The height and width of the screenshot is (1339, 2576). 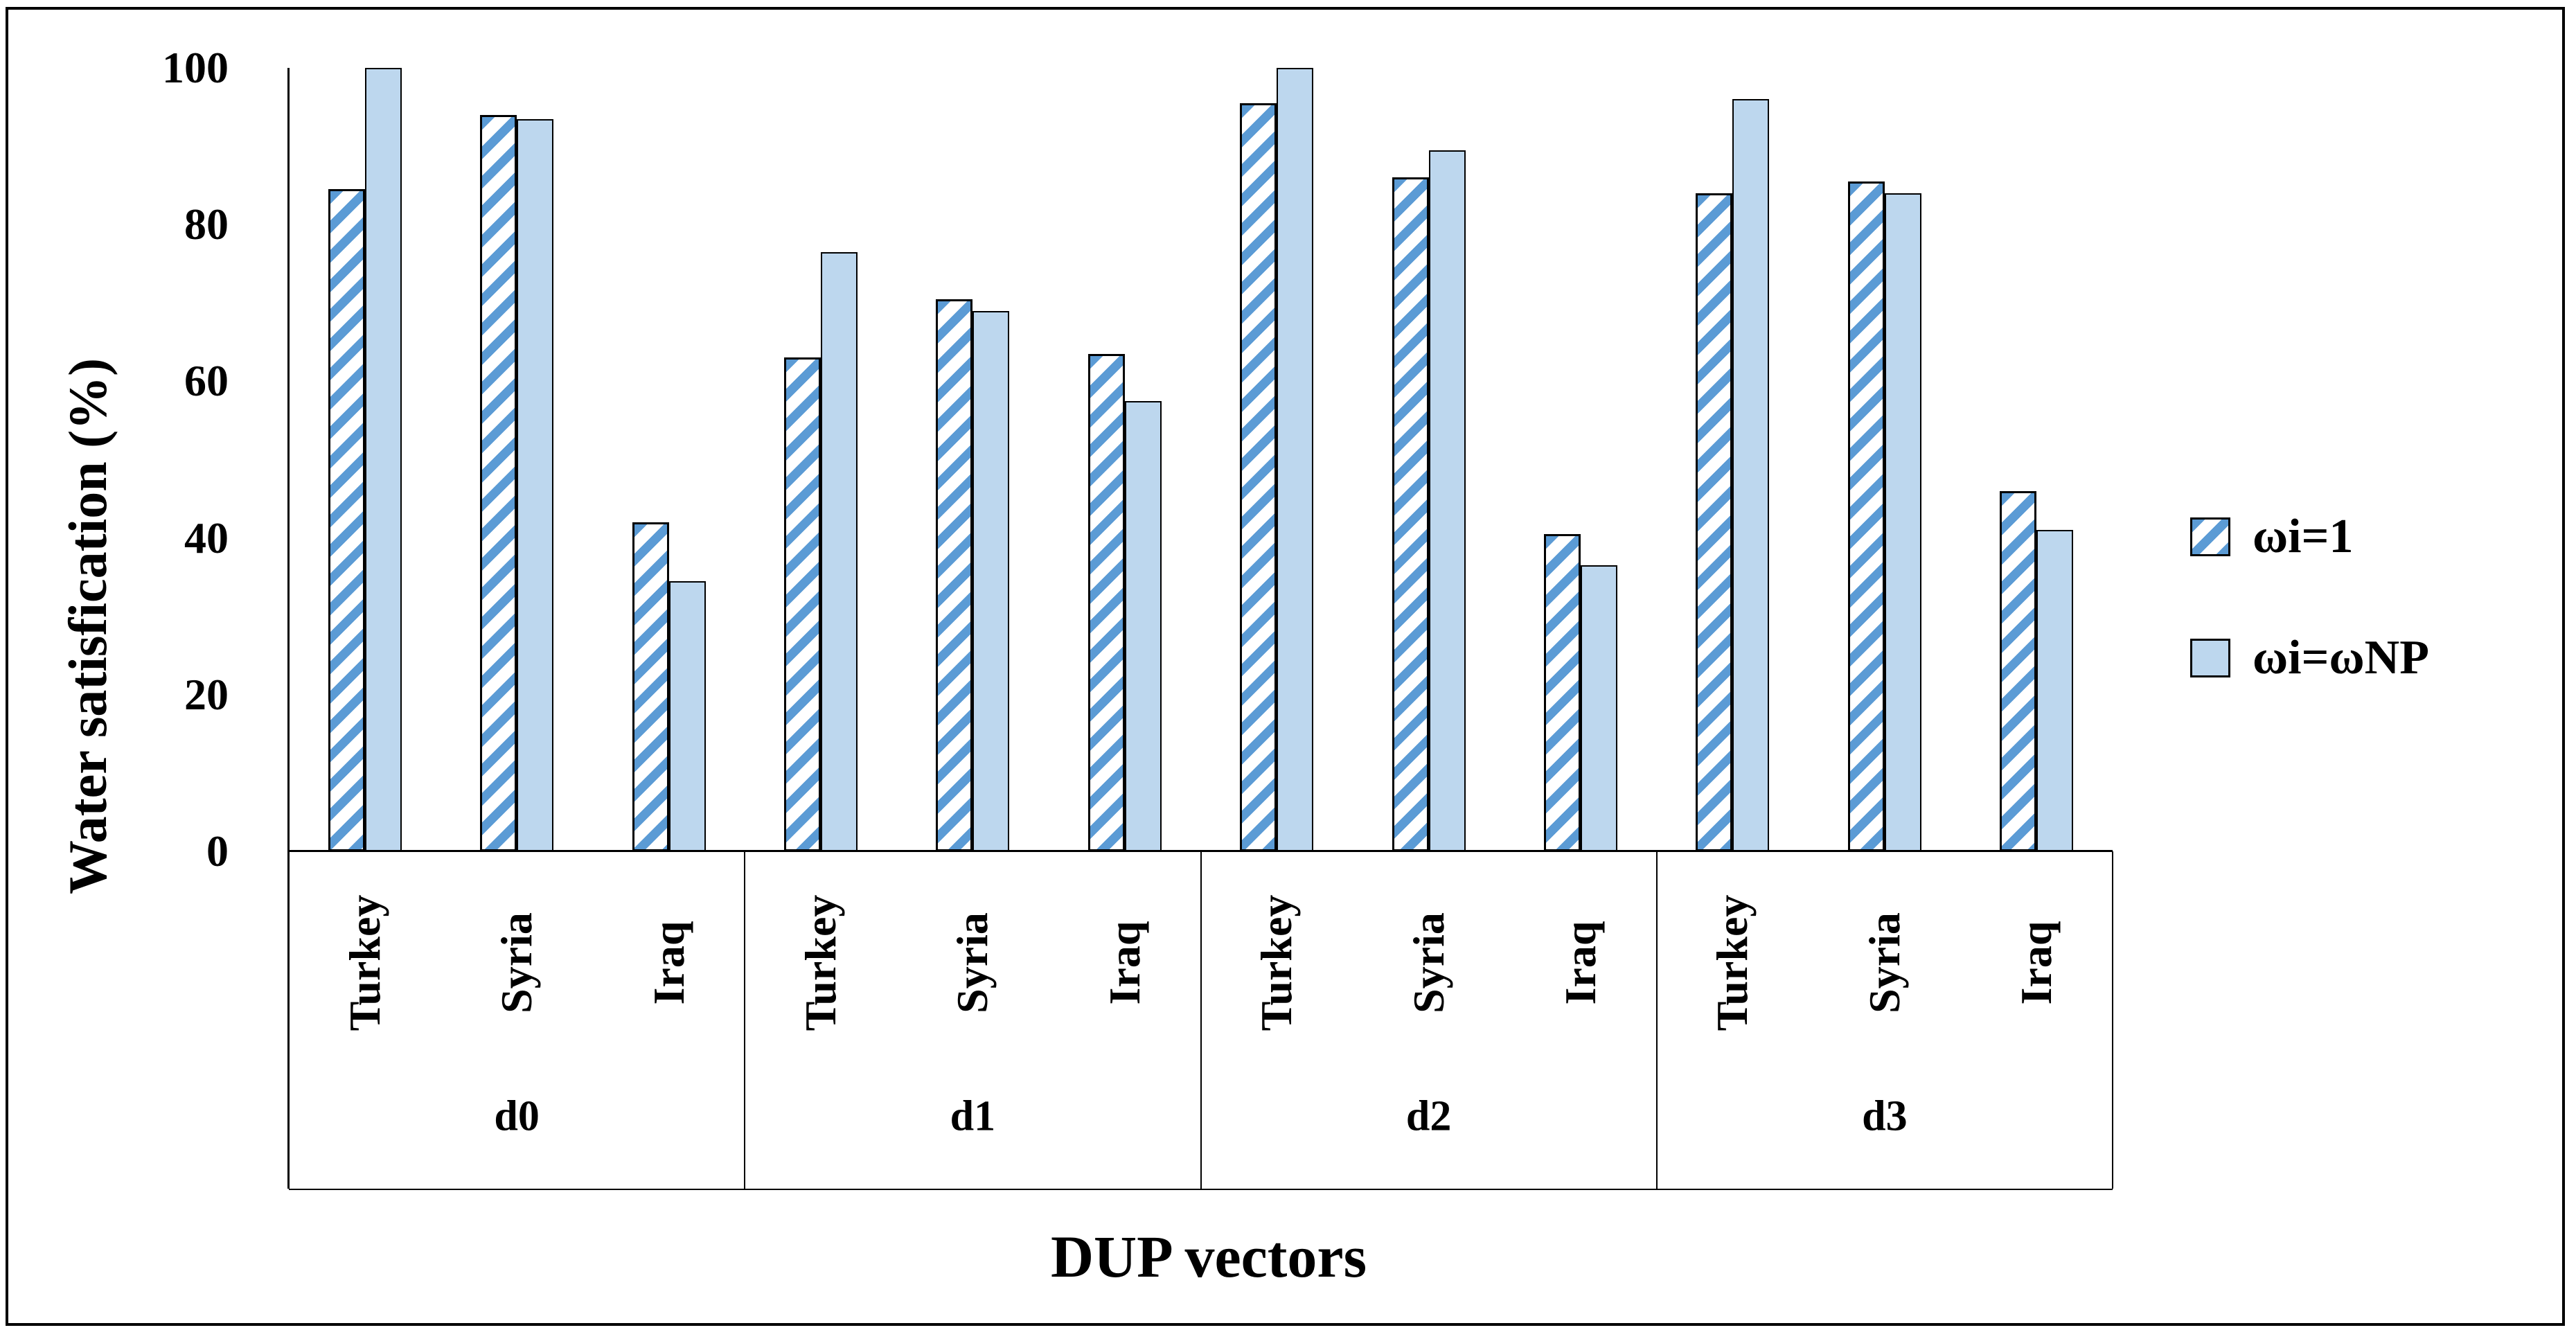 What do you see at coordinates (1428, 1116) in the screenshot?
I see `group-label-d2: d2` at bounding box center [1428, 1116].